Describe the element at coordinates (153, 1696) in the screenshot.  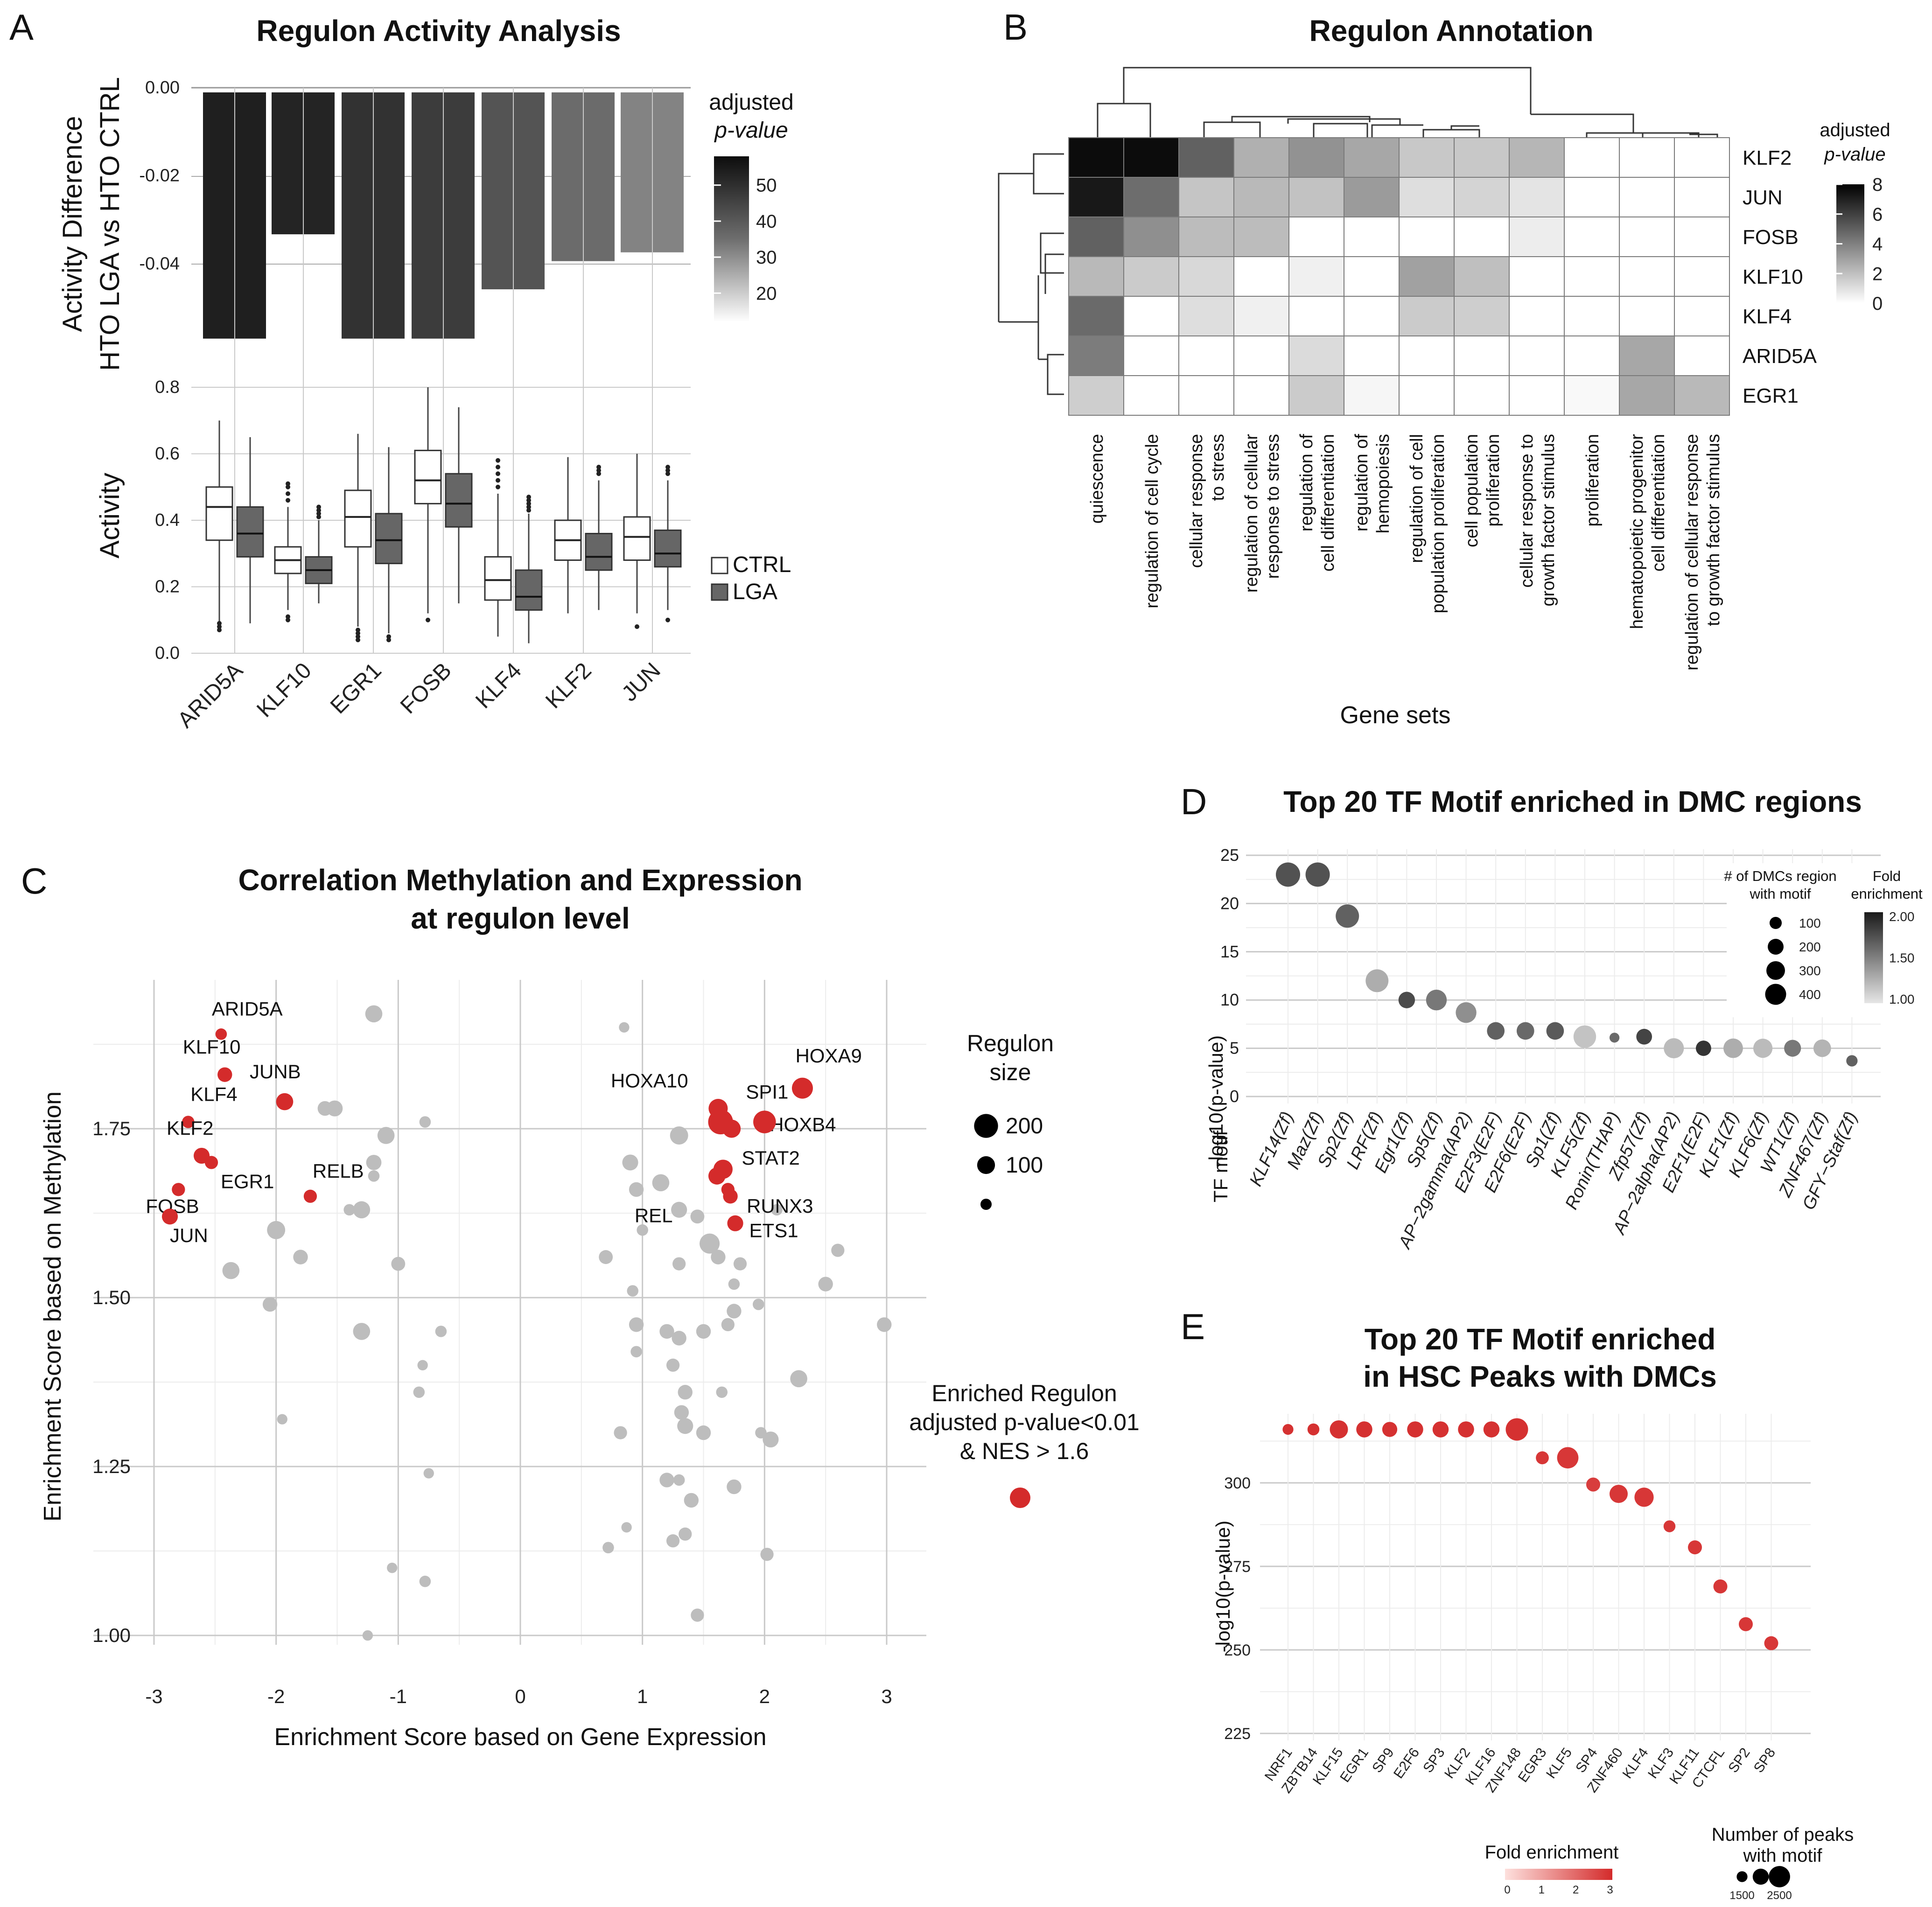
I see `x-tick-label: -3` at that location.